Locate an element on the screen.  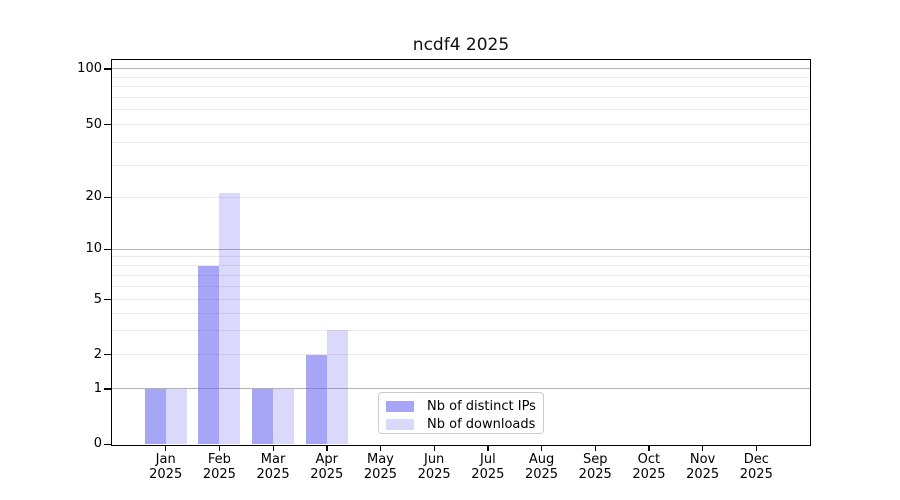
x-tick-label: Apr 2025 is located at coordinates (327, 467).